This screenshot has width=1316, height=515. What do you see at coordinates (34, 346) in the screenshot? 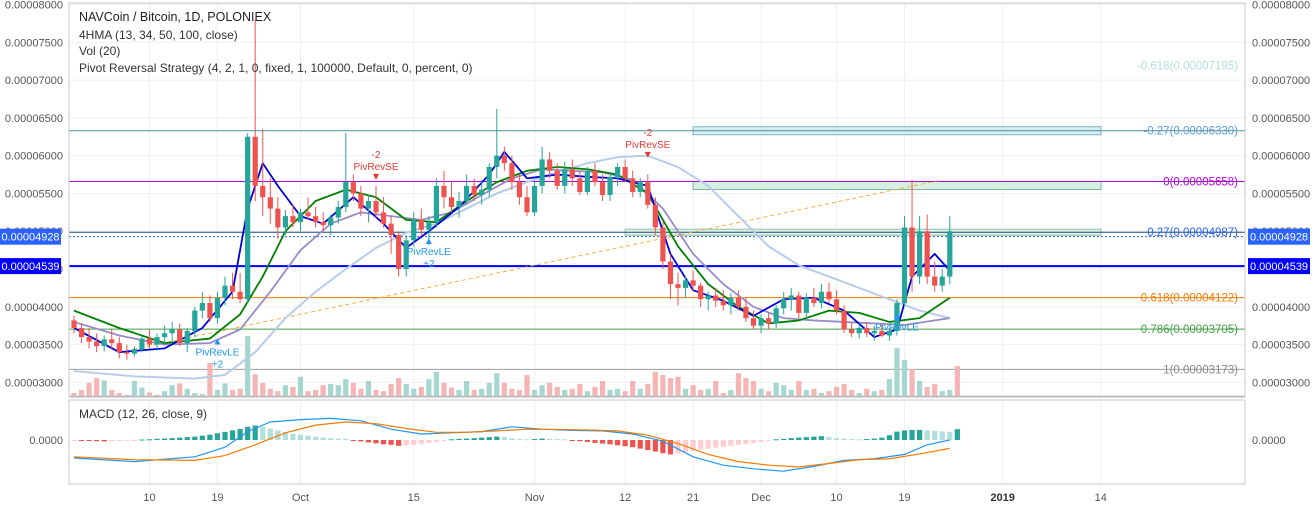
I see `y-tick-label-left: 0.00003500` at bounding box center [34, 346].